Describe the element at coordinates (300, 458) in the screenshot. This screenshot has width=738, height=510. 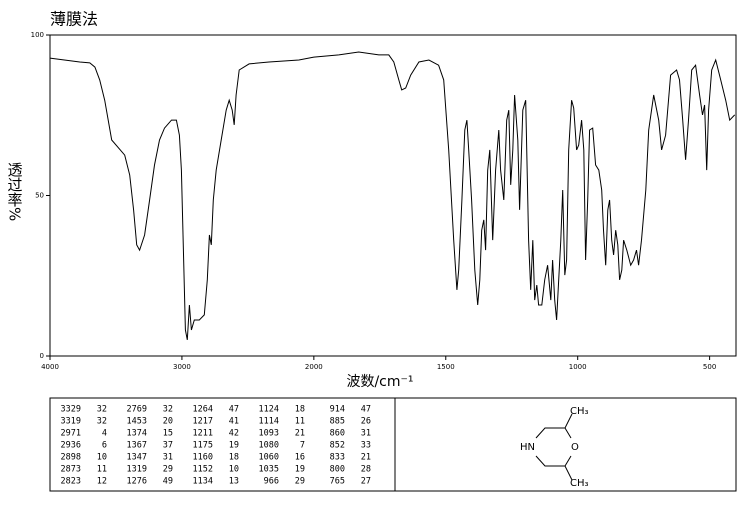
I see `peak-transmittance: 16` at that location.